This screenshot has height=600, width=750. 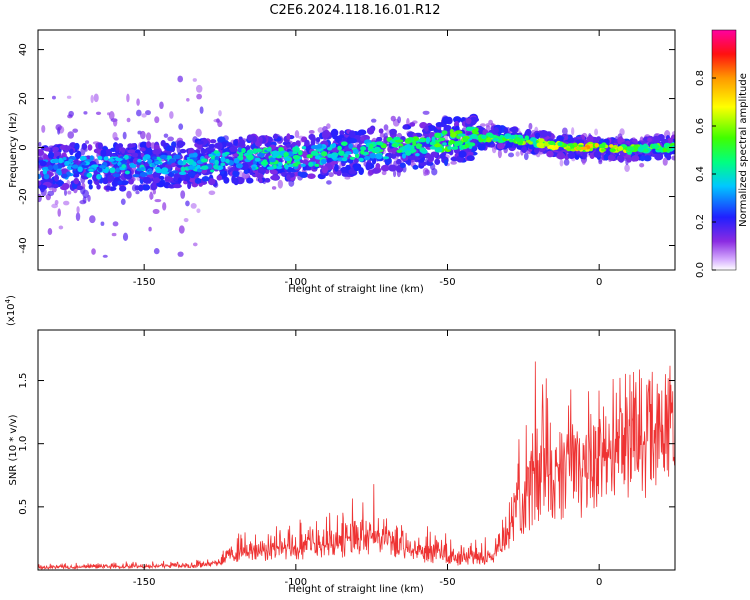 What do you see at coordinates (700, 174) in the screenshot?
I see `colorbar-tick-label: 0.4` at bounding box center [700, 174].